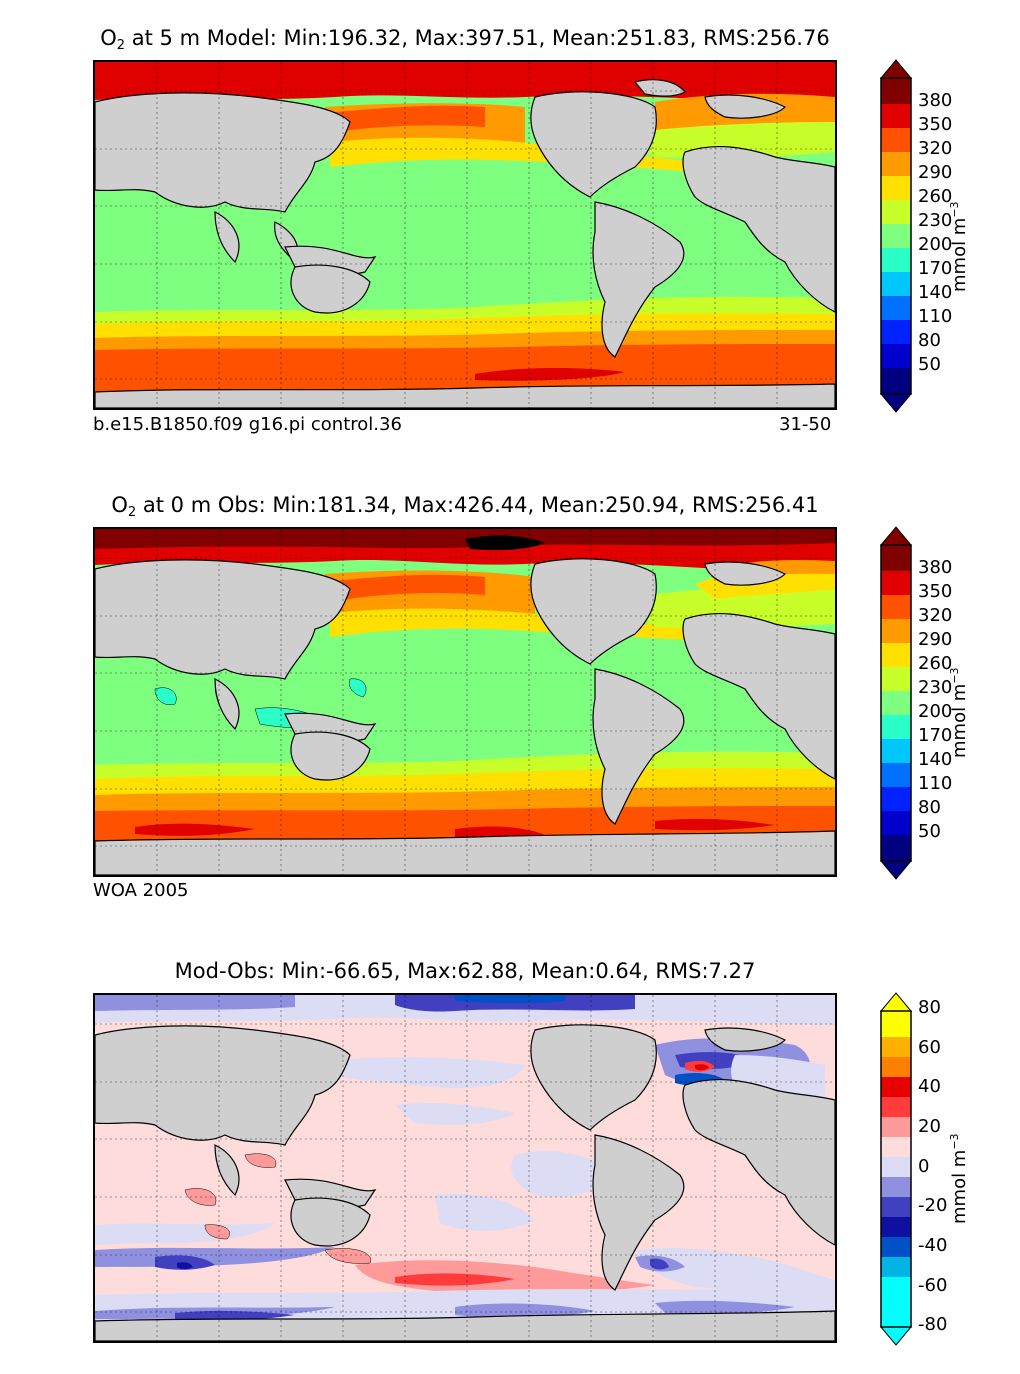  Describe the element at coordinates (959, 712) in the screenshot. I see `panel2-unit-label: mmol m−3` at that location.